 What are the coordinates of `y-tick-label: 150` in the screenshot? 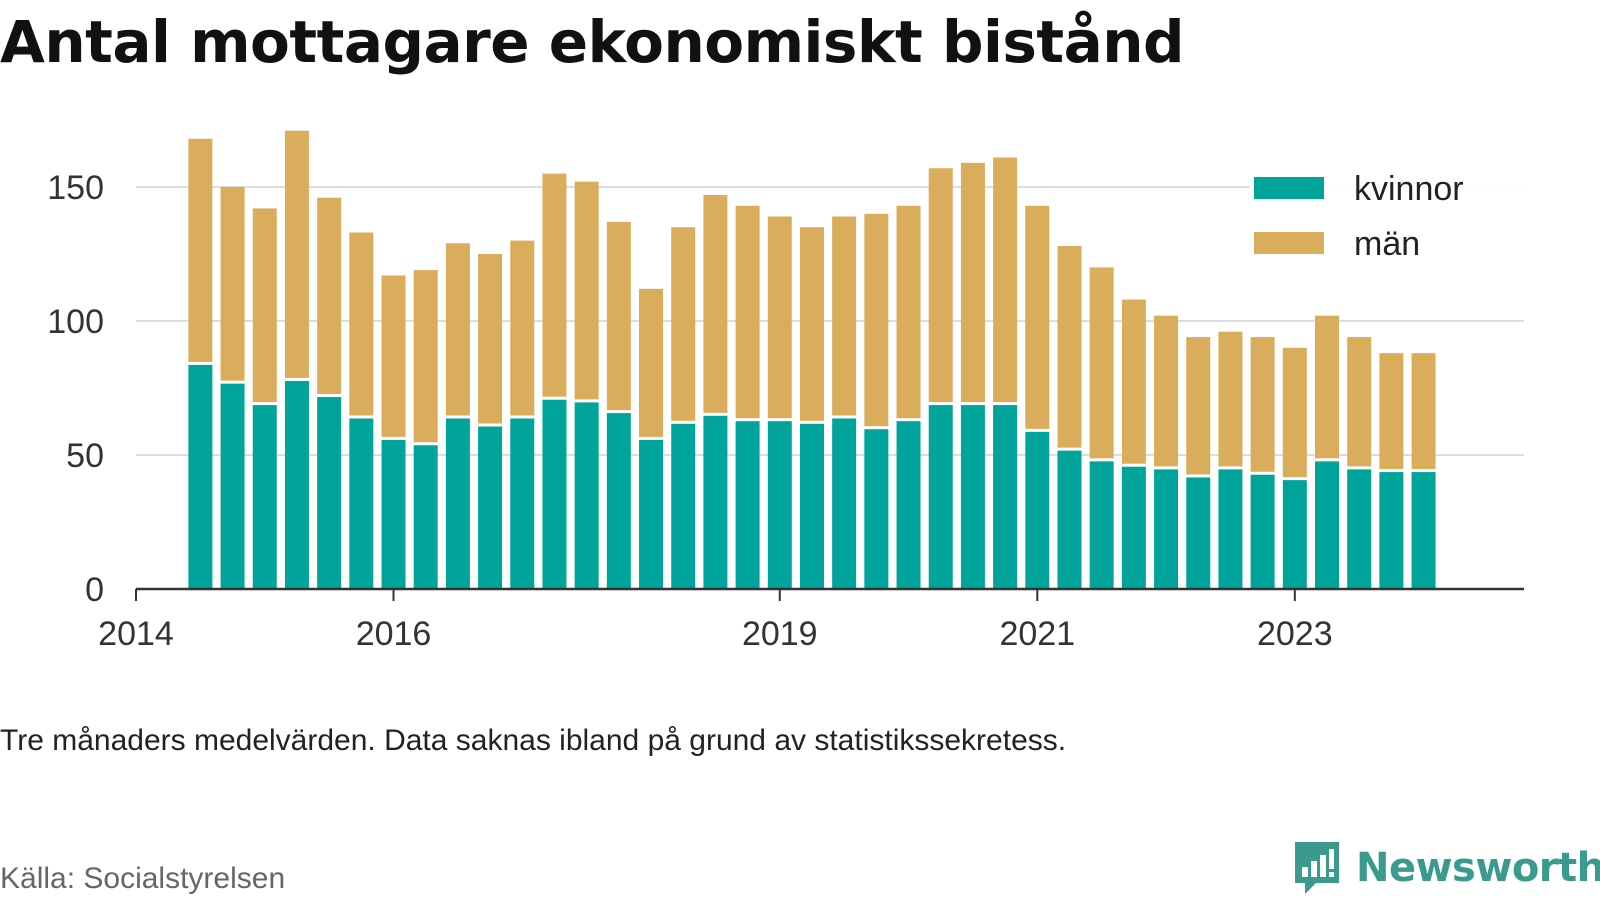 It's located at (75, 188).